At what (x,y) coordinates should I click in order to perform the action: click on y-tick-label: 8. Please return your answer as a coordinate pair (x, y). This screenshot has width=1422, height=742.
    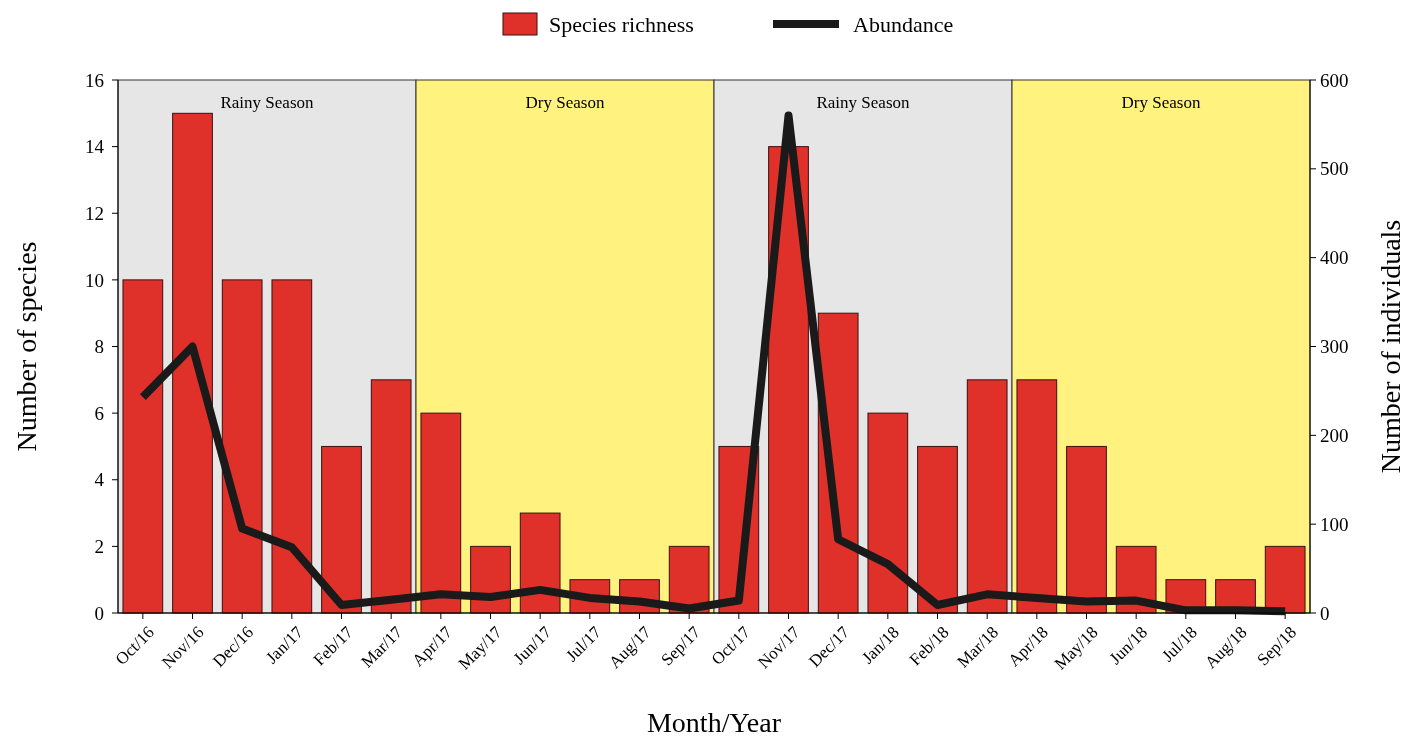
    Looking at the image, I should click on (99, 347).